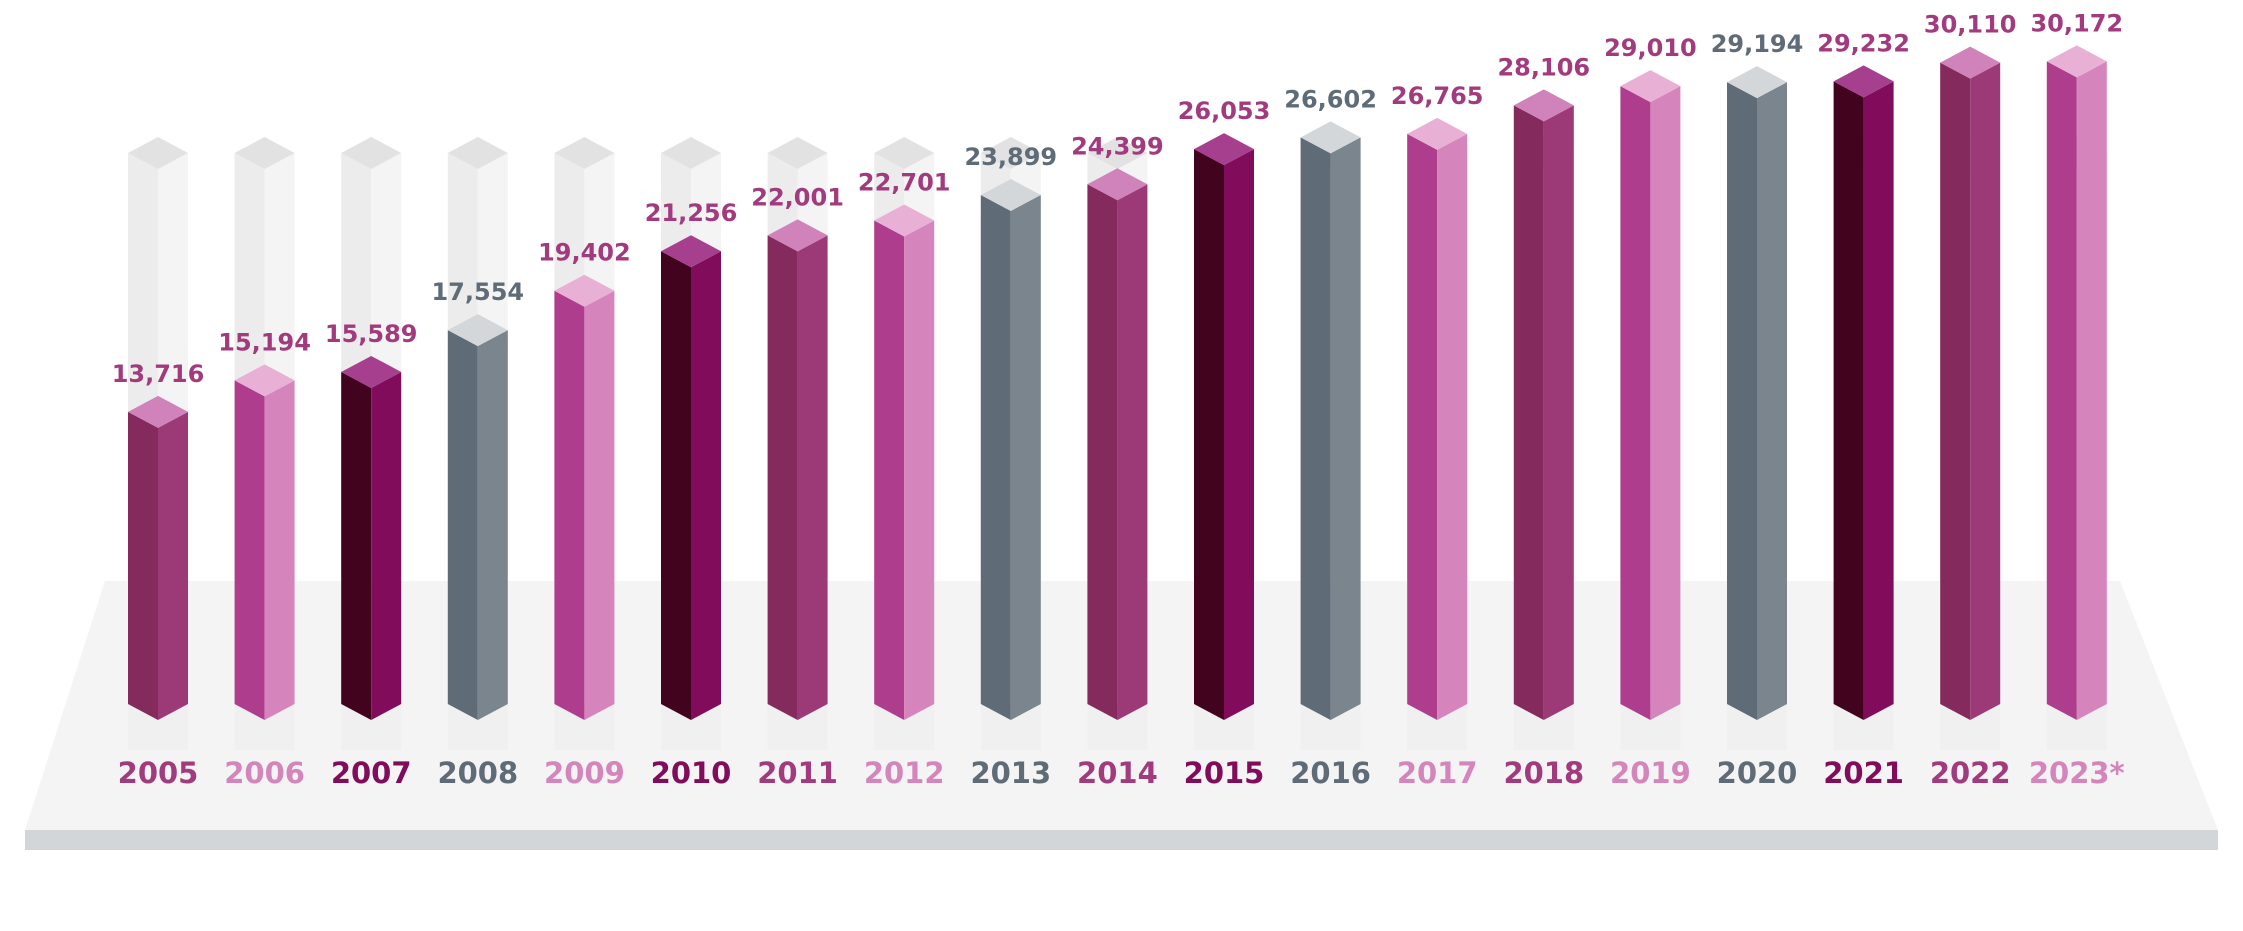 This screenshot has width=2243, height=931. I want to click on x-tick-label: 2005, so click(158, 773).